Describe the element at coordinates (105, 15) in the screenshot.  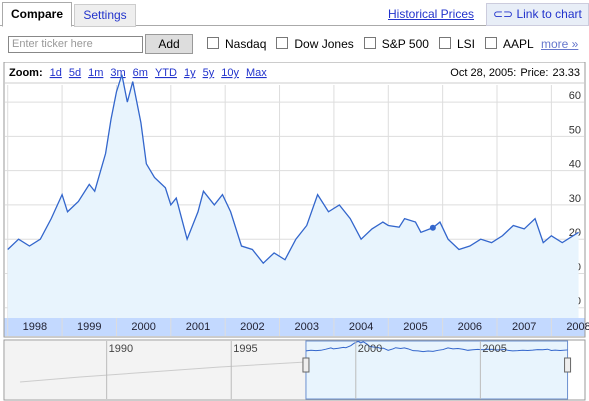
I see `tab-settings: Settings` at that location.